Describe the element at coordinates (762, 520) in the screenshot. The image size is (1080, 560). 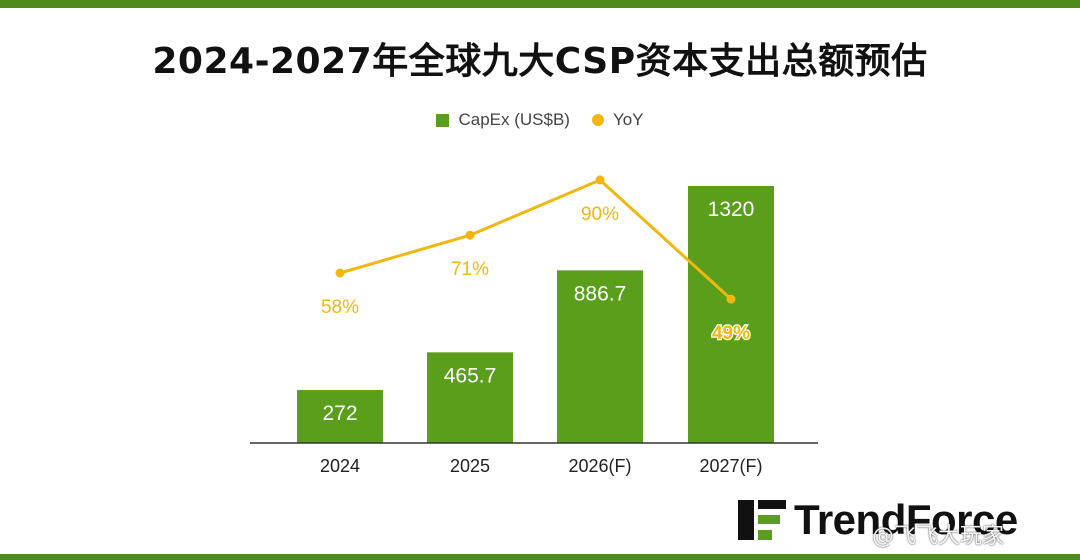
I see `trendforce-logo-icon` at that location.